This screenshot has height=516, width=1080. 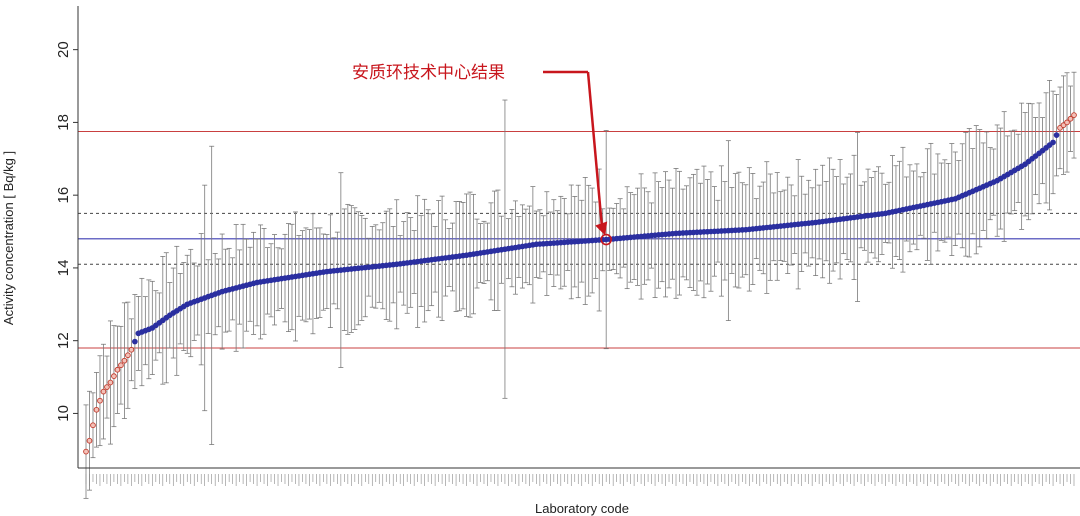 What do you see at coordinates (606, 239) in the screenshot?
I see `highlight-marker` at bounding box center [606, 239].